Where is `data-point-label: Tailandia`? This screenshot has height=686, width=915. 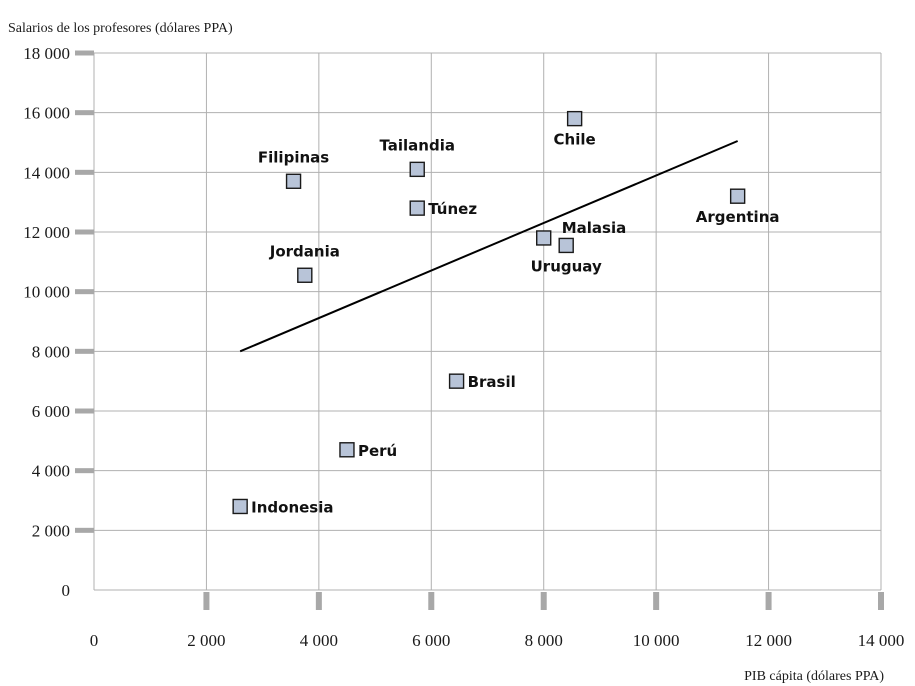 data-point-label: Tailandia is located at coordinates (417, 145).